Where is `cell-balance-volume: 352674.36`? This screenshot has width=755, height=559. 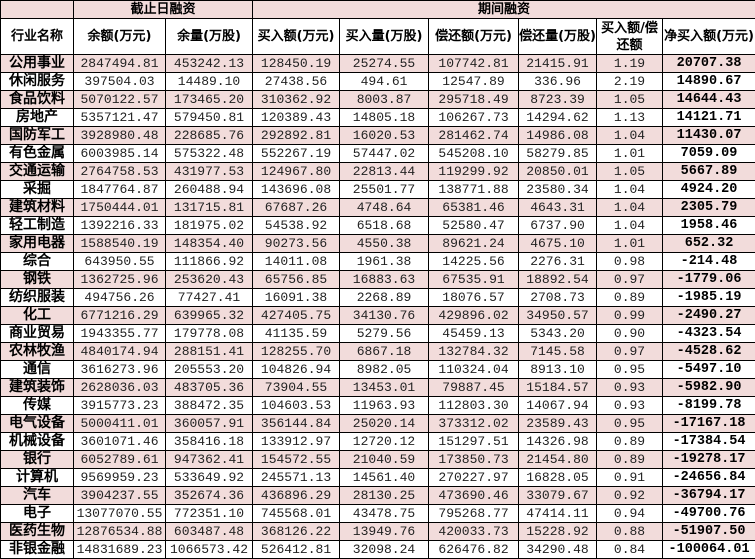 cell-balance-volume: 352674.36 is located at coordinates (209, 495).